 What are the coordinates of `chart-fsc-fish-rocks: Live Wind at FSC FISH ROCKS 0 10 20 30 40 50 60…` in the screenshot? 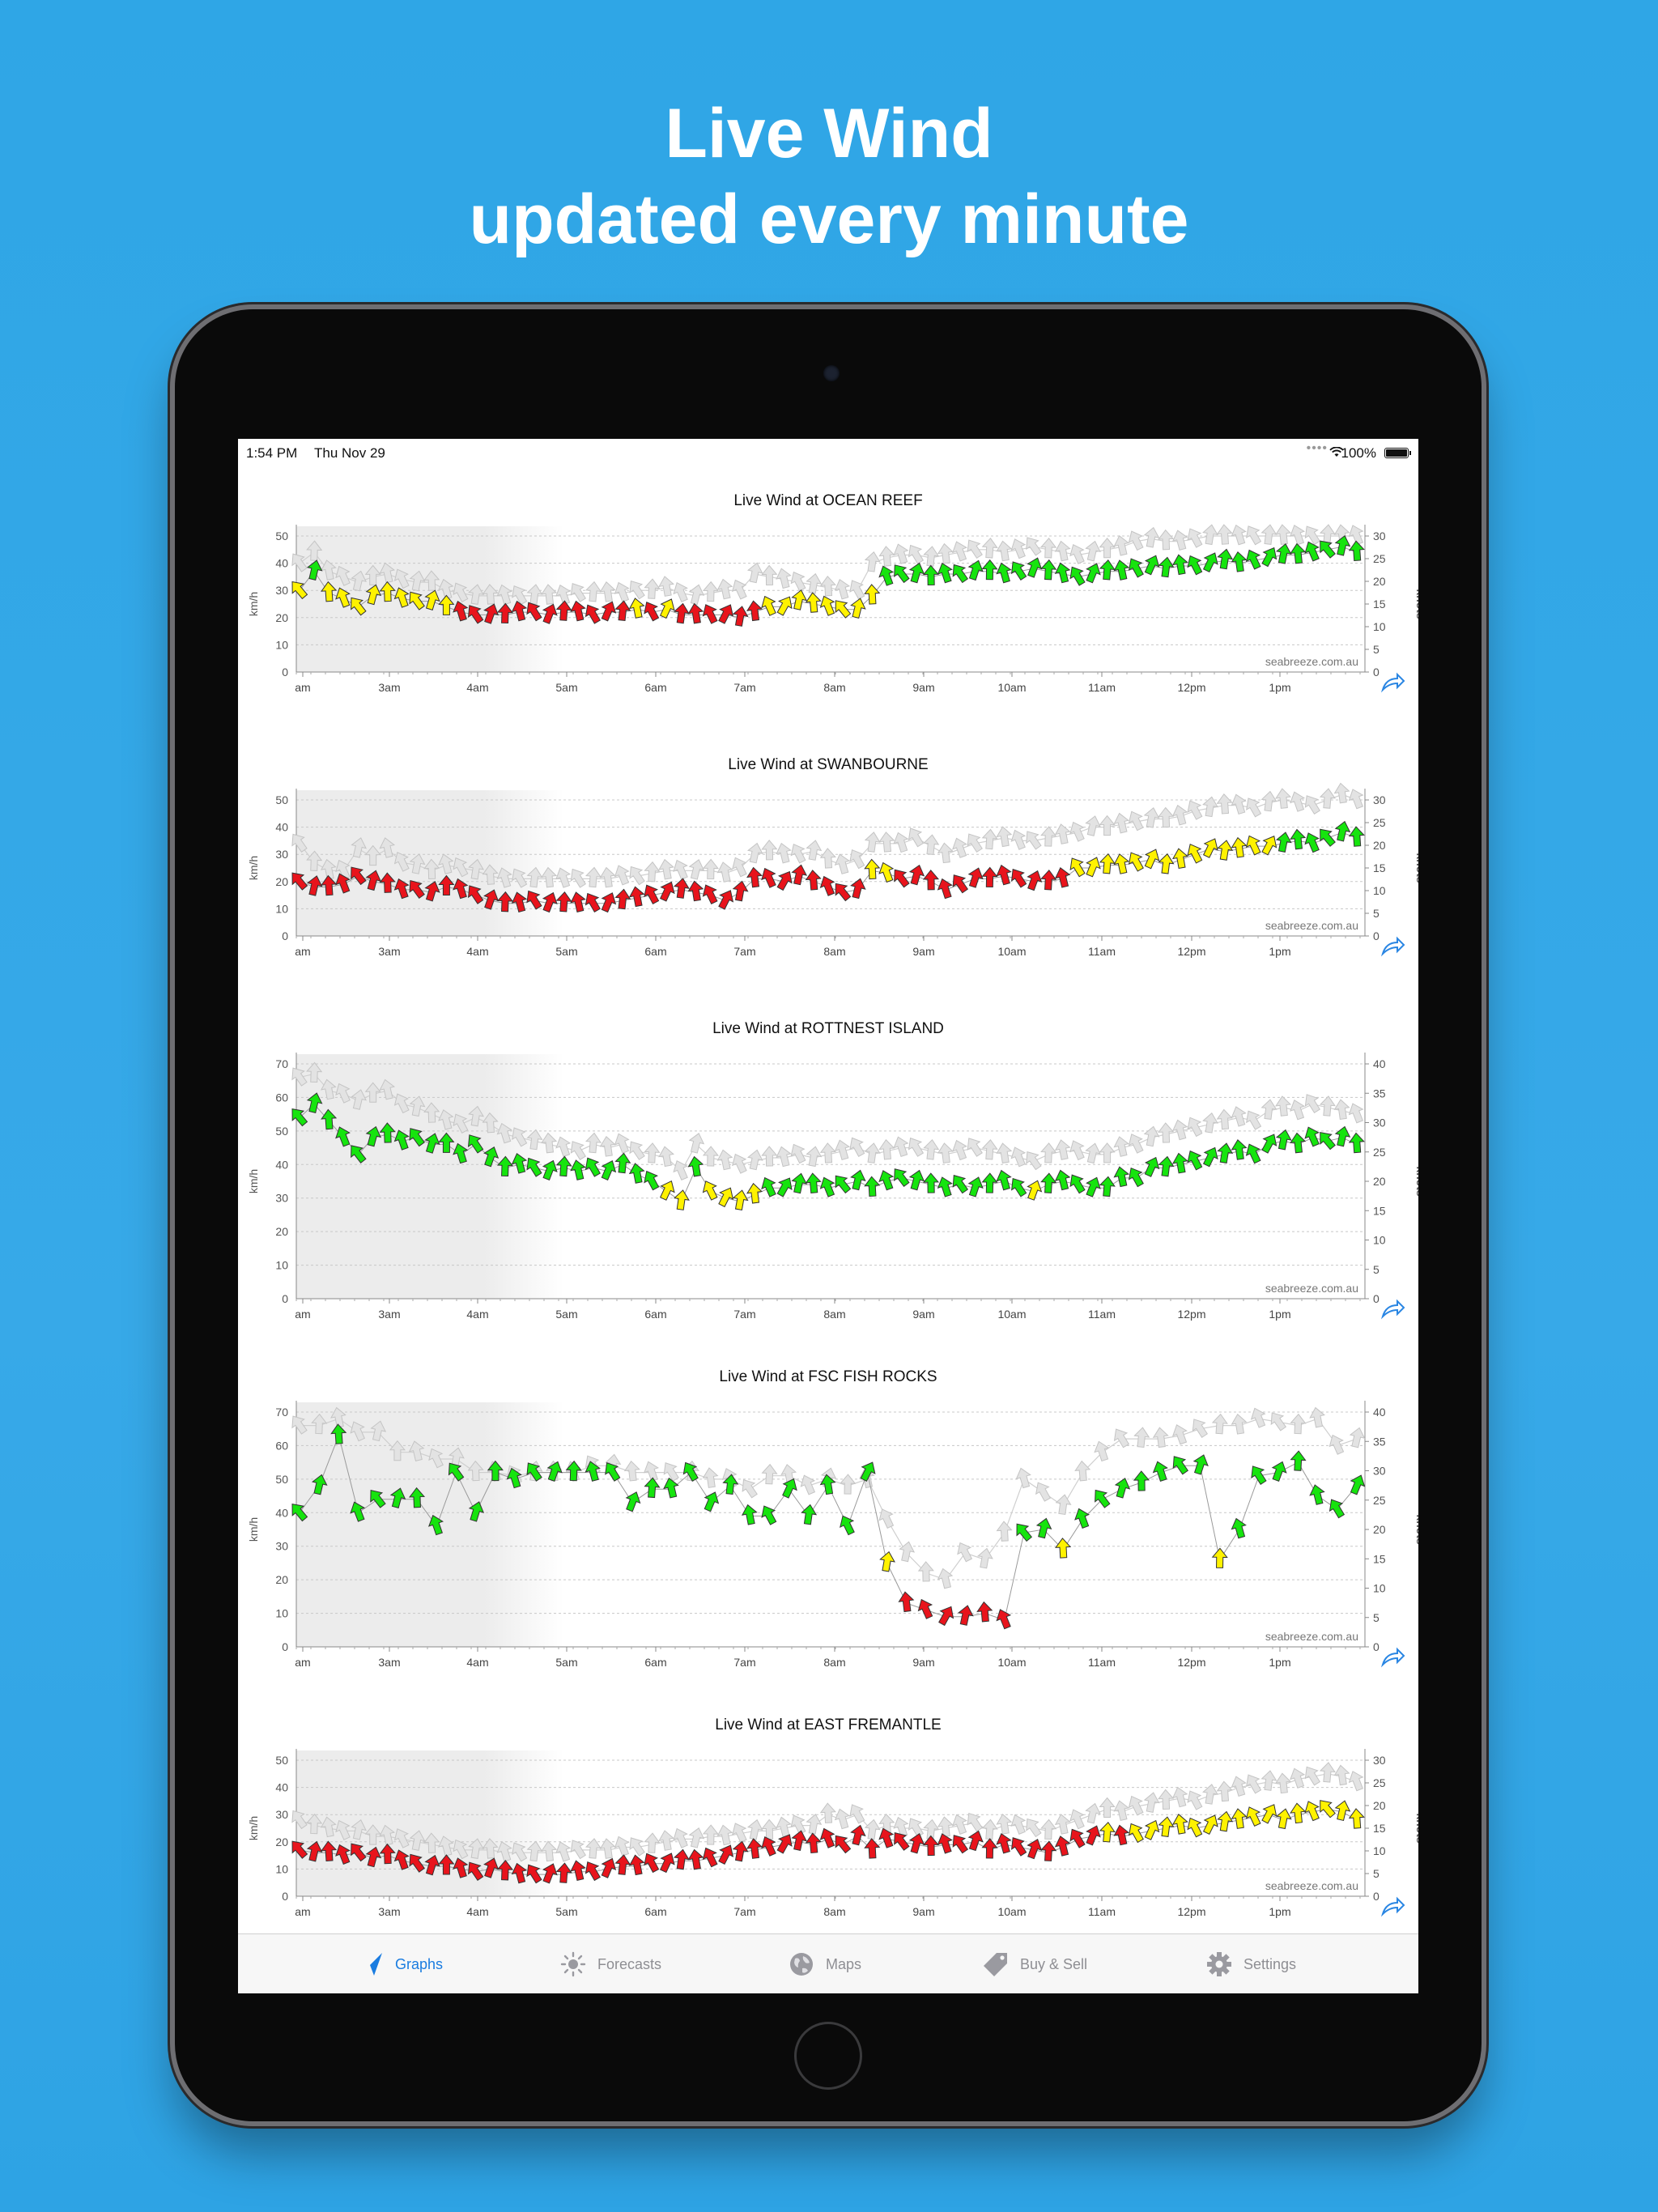 It's located at (828, 1509).